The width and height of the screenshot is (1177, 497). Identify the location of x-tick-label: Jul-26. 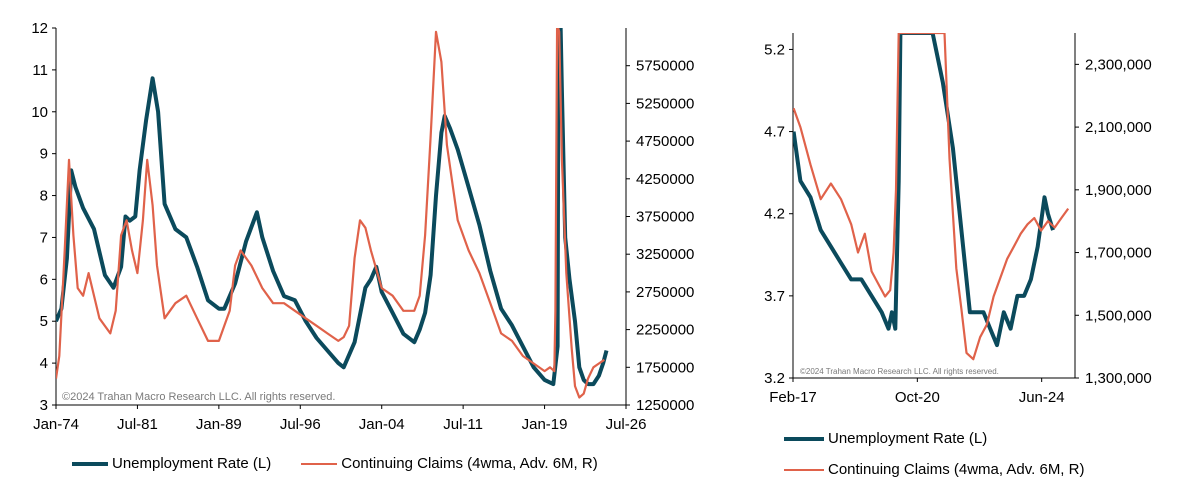
(626, 424).